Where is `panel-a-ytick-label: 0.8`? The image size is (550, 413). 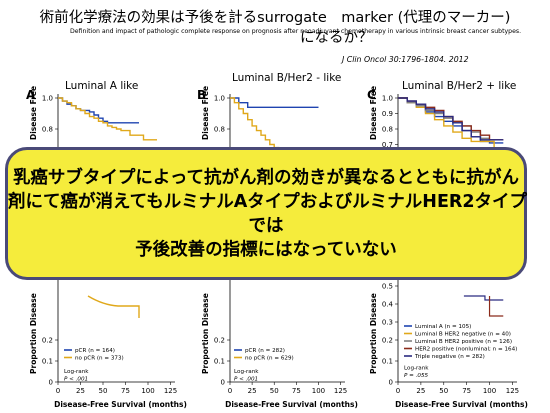 panel-a-ytick-label: 0.8 is located at coordinates (47, 130).